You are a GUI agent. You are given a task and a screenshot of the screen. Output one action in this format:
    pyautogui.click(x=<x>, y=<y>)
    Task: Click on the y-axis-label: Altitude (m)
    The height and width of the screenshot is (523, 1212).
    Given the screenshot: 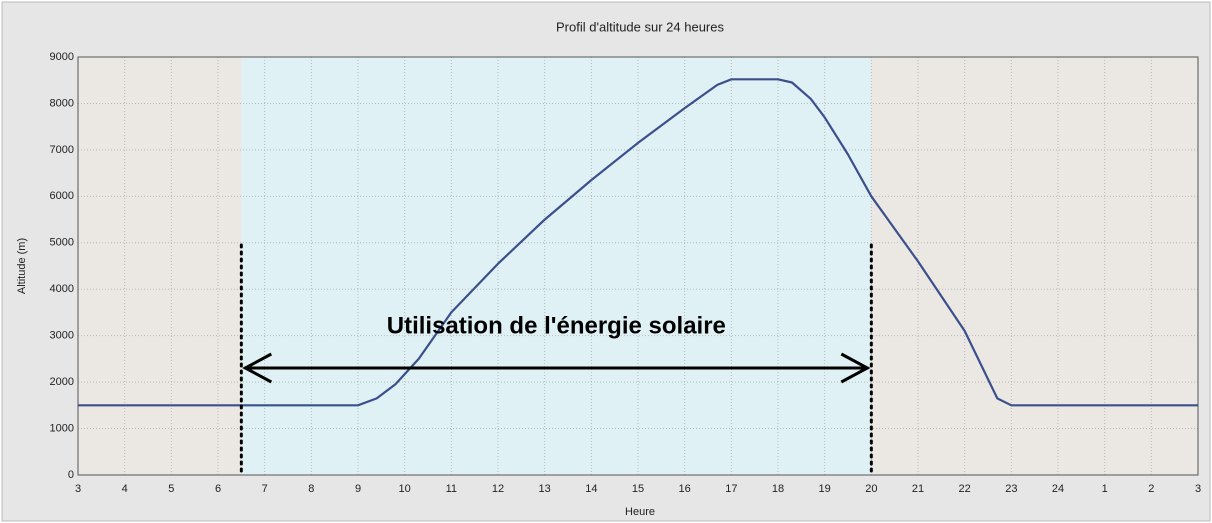 What is the action you would take?
    pyautogui.click(x=22, y=266)
    